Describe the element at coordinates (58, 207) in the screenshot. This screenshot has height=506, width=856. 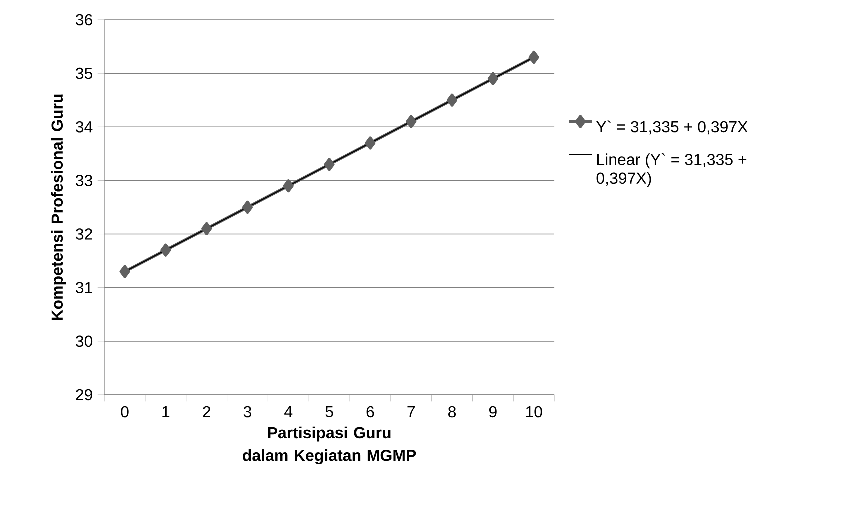
I see `y-axis-title: Kompetensi Profesional Guru` at that location.